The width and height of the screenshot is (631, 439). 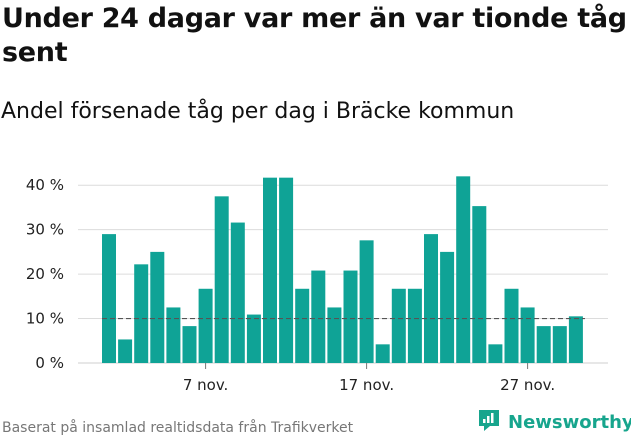 I want to click on y-tick-label: 20 %, so click(x=45, y=274).